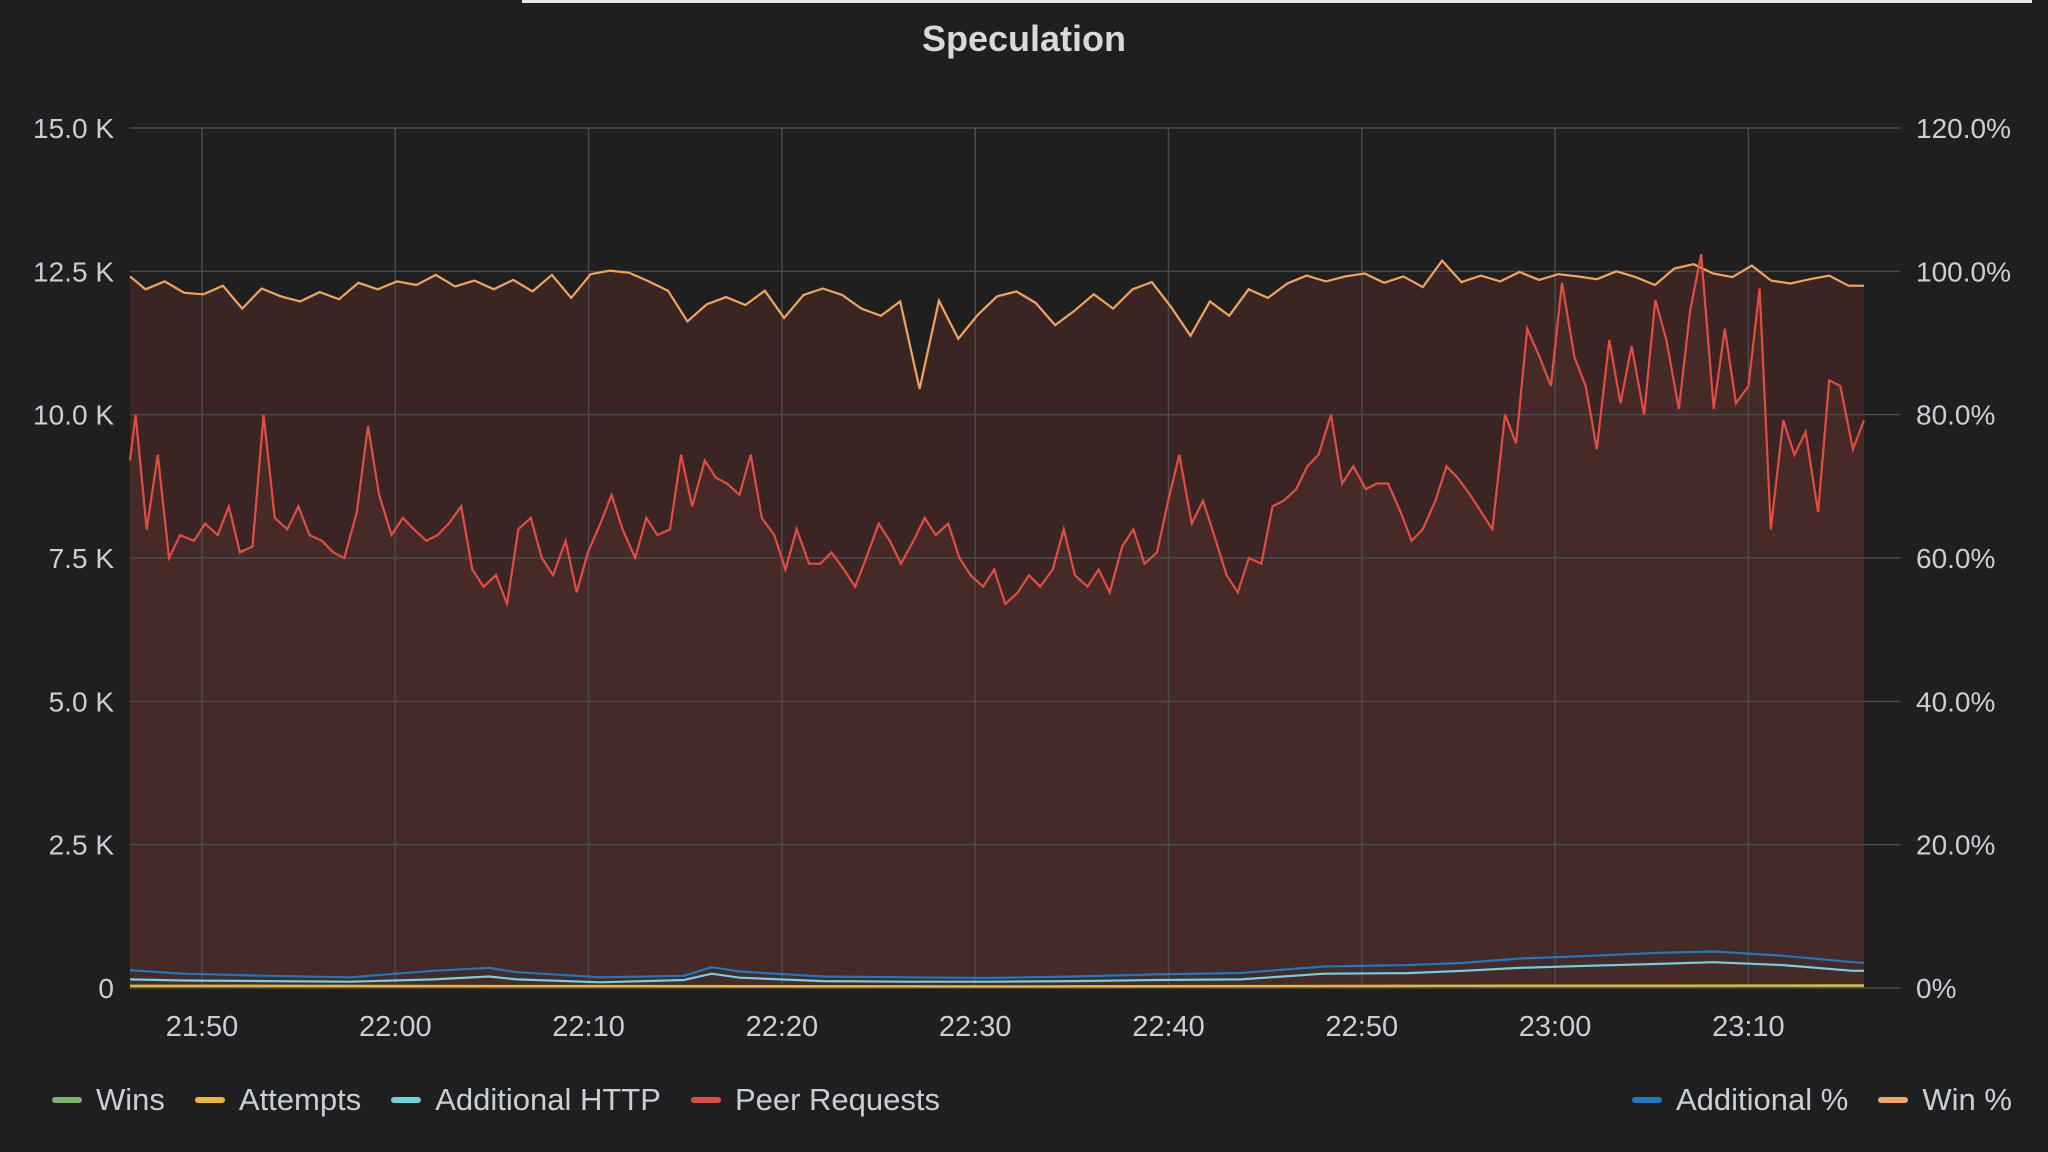 This screenshot has height=1152, width=2048. I want to click on legend-item-peer-requests: Peer Requests, so click(815, 1100).